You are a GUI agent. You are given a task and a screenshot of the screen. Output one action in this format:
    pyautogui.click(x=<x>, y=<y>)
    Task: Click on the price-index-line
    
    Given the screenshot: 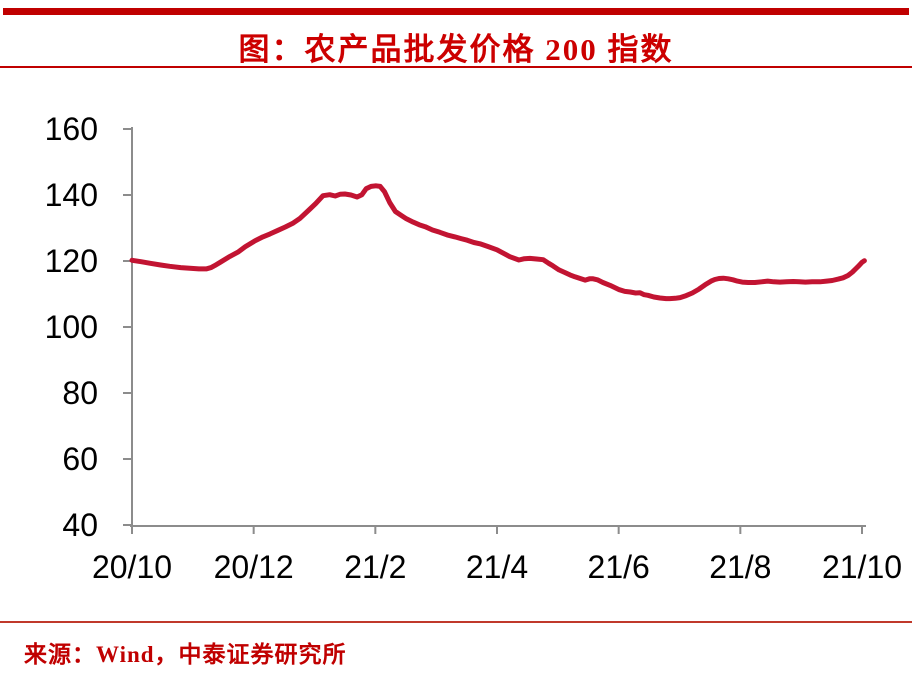 What is the action you would take?
    pyautogui.click(x=498, y=242)
    